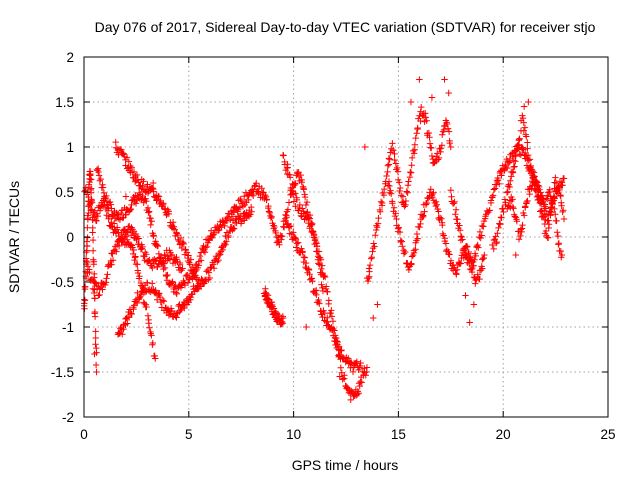 The height and width of the screenshot is (480, 640). What do you see at coordinates (398, 434) in the screenshot?
I see `x-tick-label: 15` at bounding box center [398, 434].